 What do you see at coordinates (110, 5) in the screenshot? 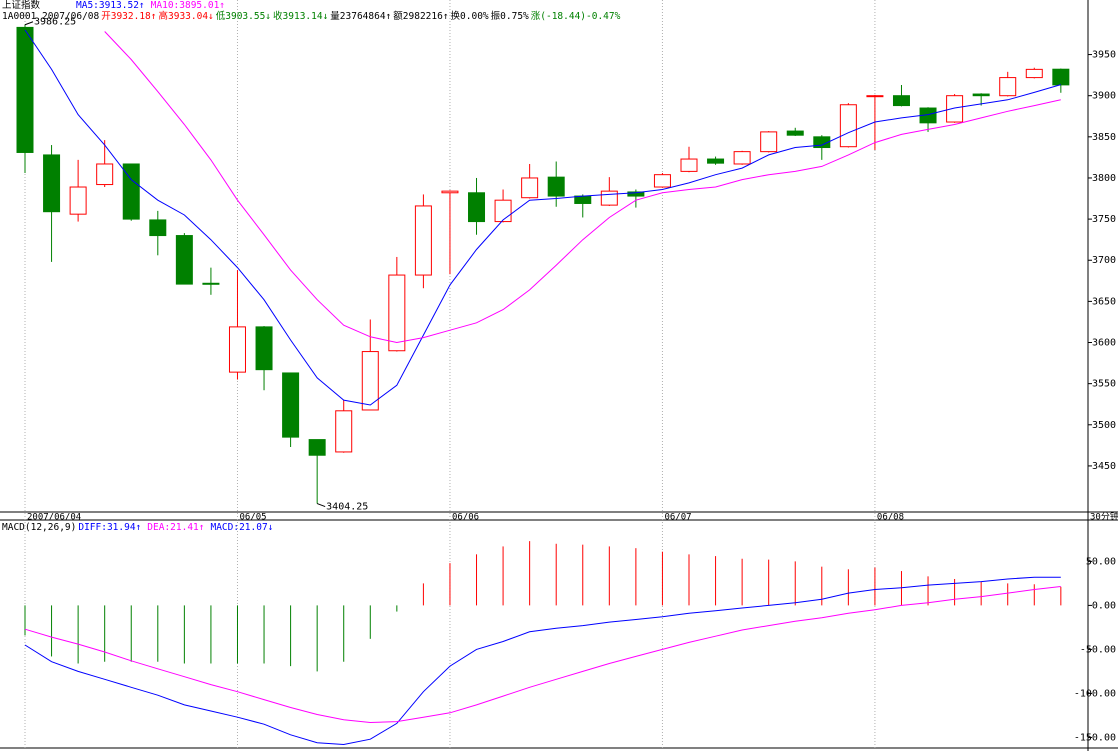
I see `legend-entry: MA5:3913.52↑` at bounding box center [110, 5].